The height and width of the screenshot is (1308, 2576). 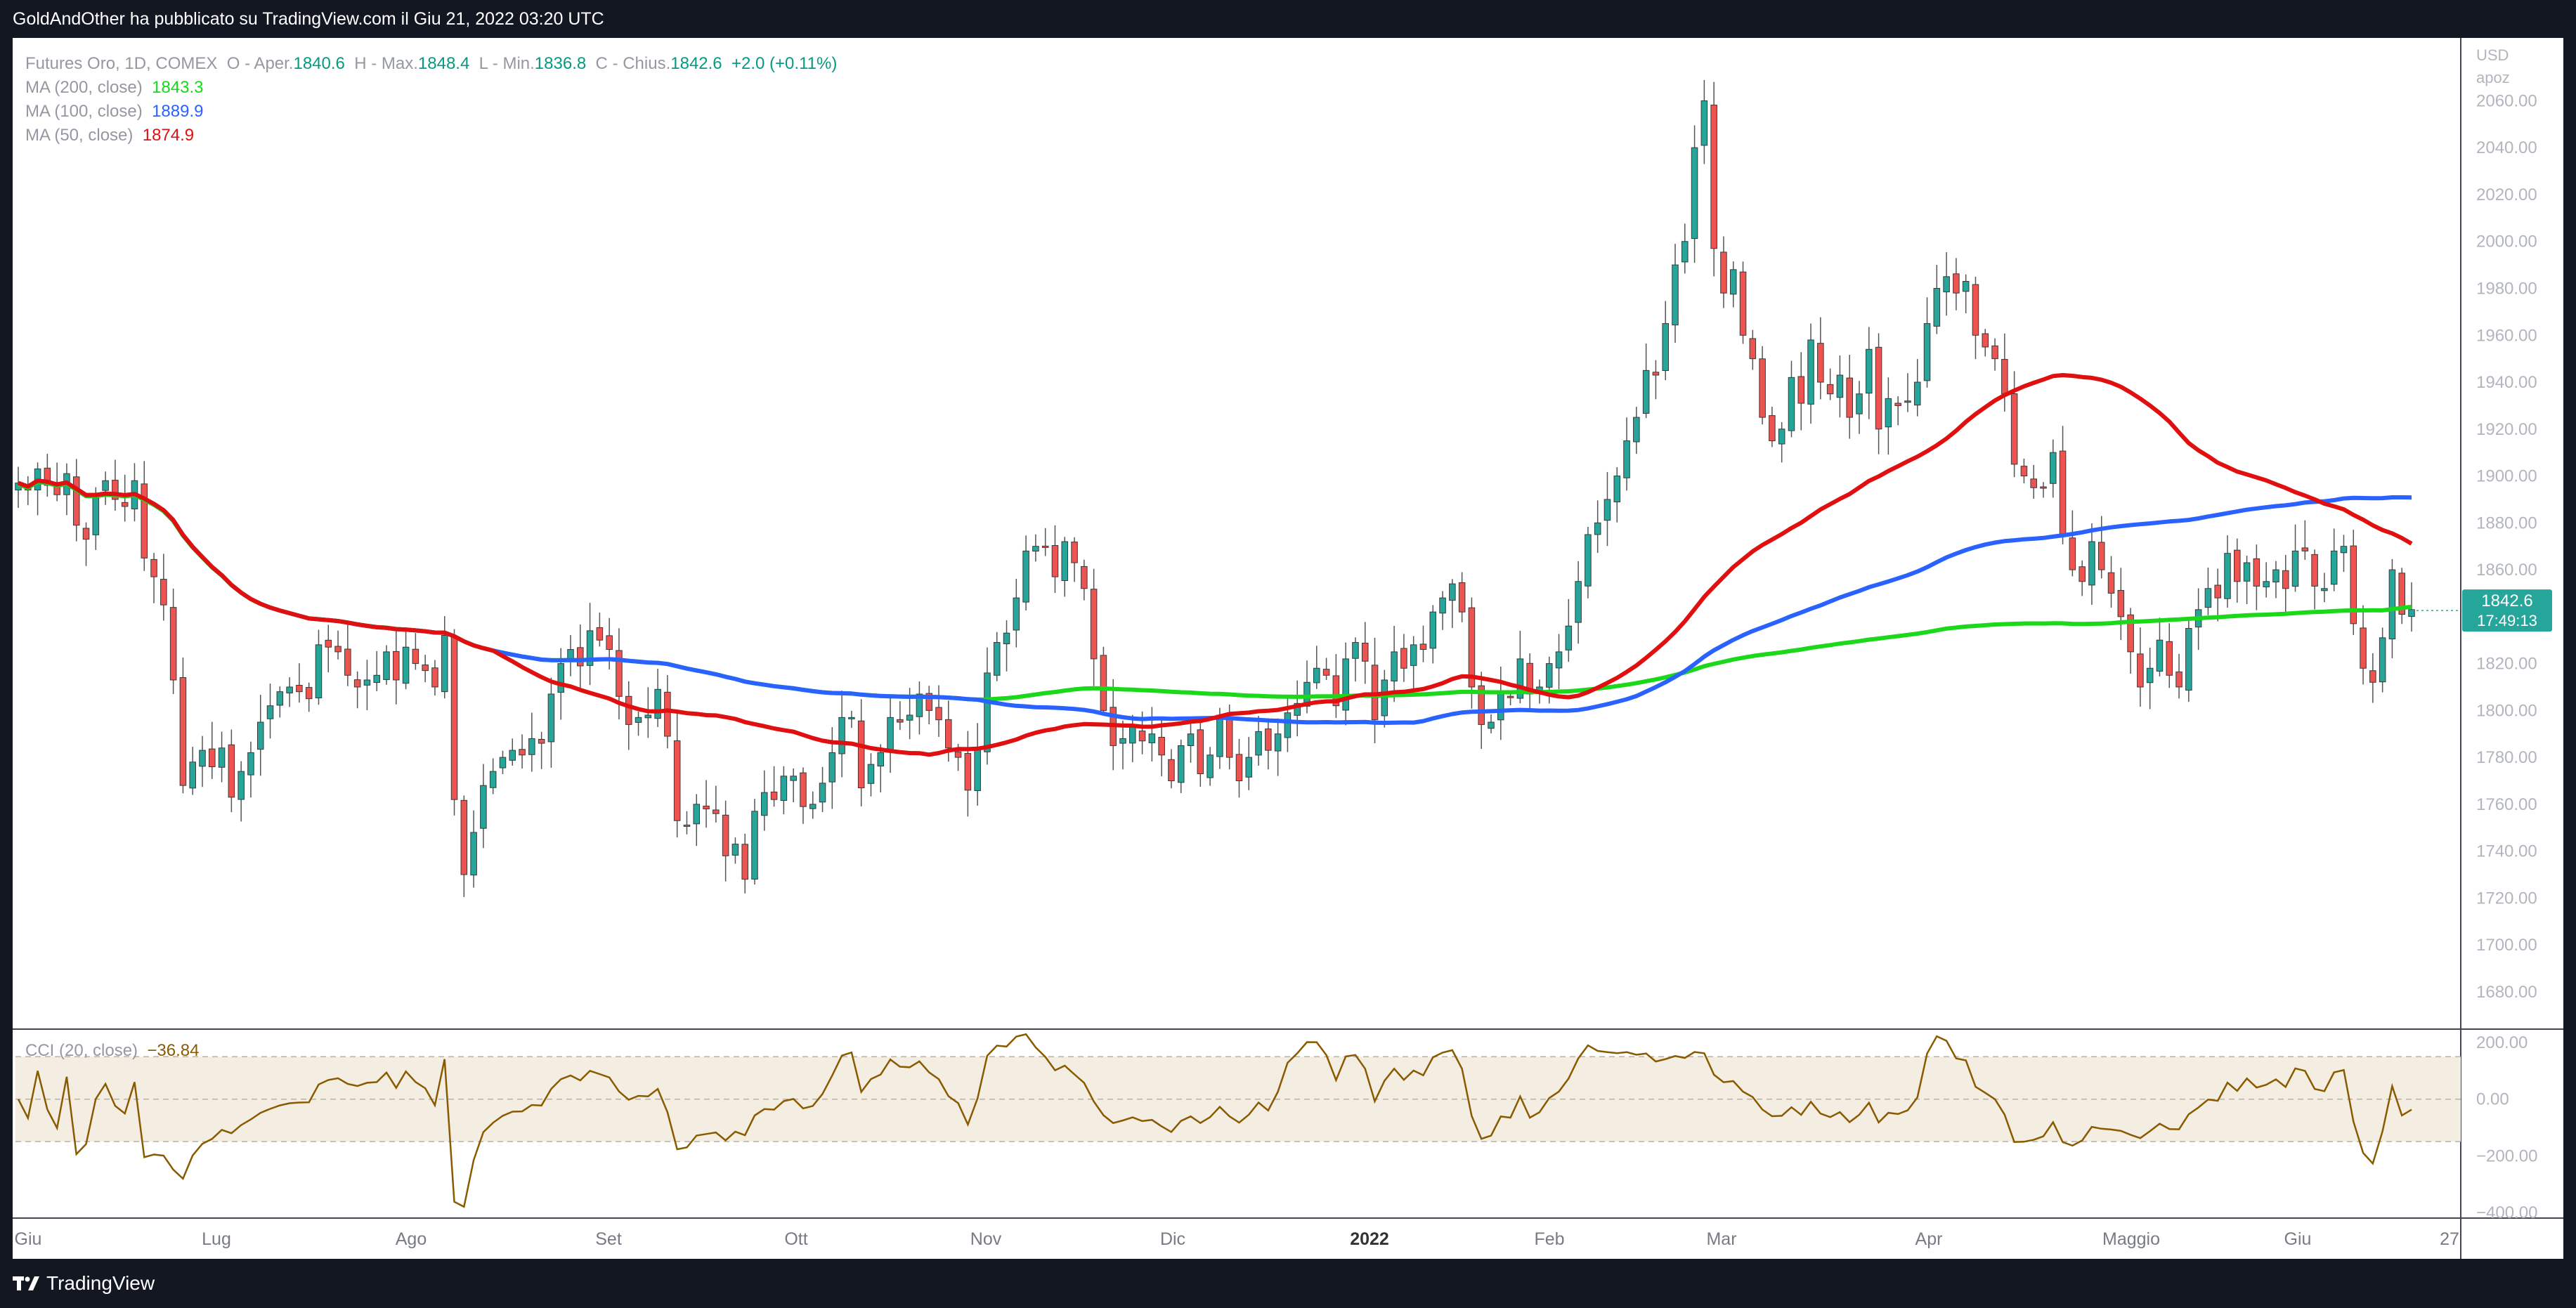 What do you see at coordinates (431, 112) in the screenshot?
I see `ma100-row: MA (100, close) 1889.9` at bounding box center [431, 112].